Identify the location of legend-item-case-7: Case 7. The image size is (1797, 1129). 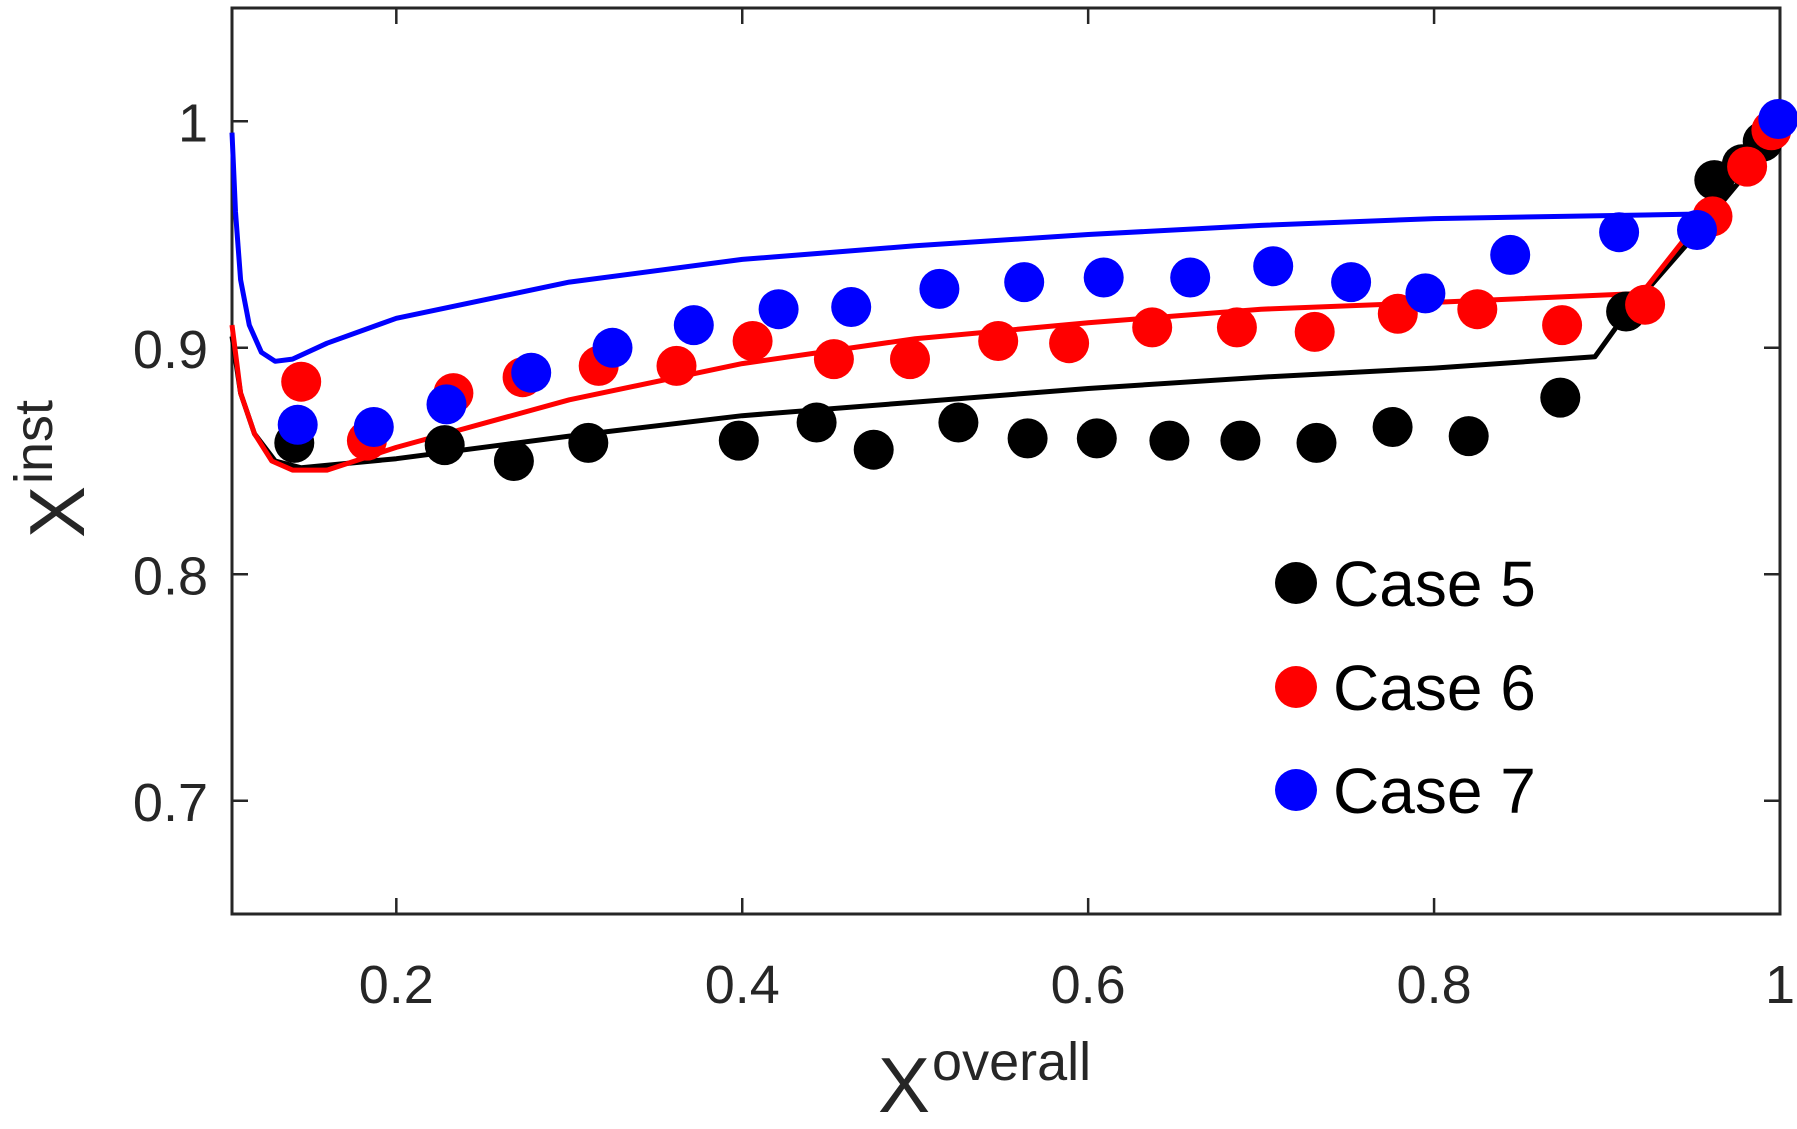
(1405, 791).